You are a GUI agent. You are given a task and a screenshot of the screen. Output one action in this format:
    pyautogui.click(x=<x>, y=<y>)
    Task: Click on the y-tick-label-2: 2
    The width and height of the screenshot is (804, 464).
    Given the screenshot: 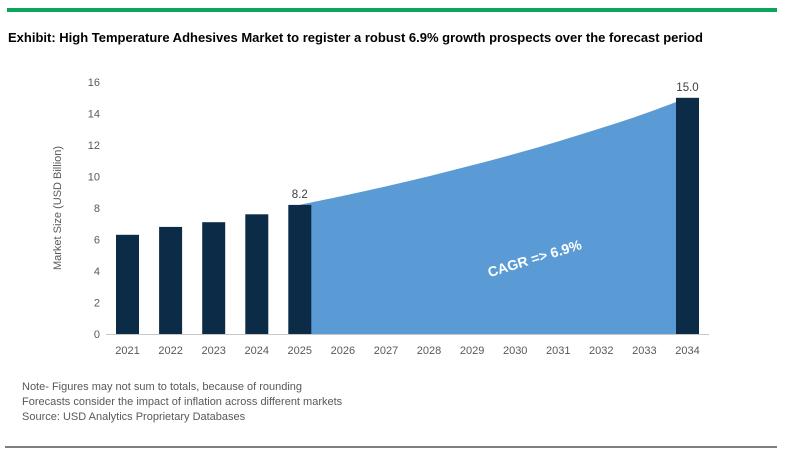 What is the action you would take?
    pyautogui.click(x=97, y=304)
    